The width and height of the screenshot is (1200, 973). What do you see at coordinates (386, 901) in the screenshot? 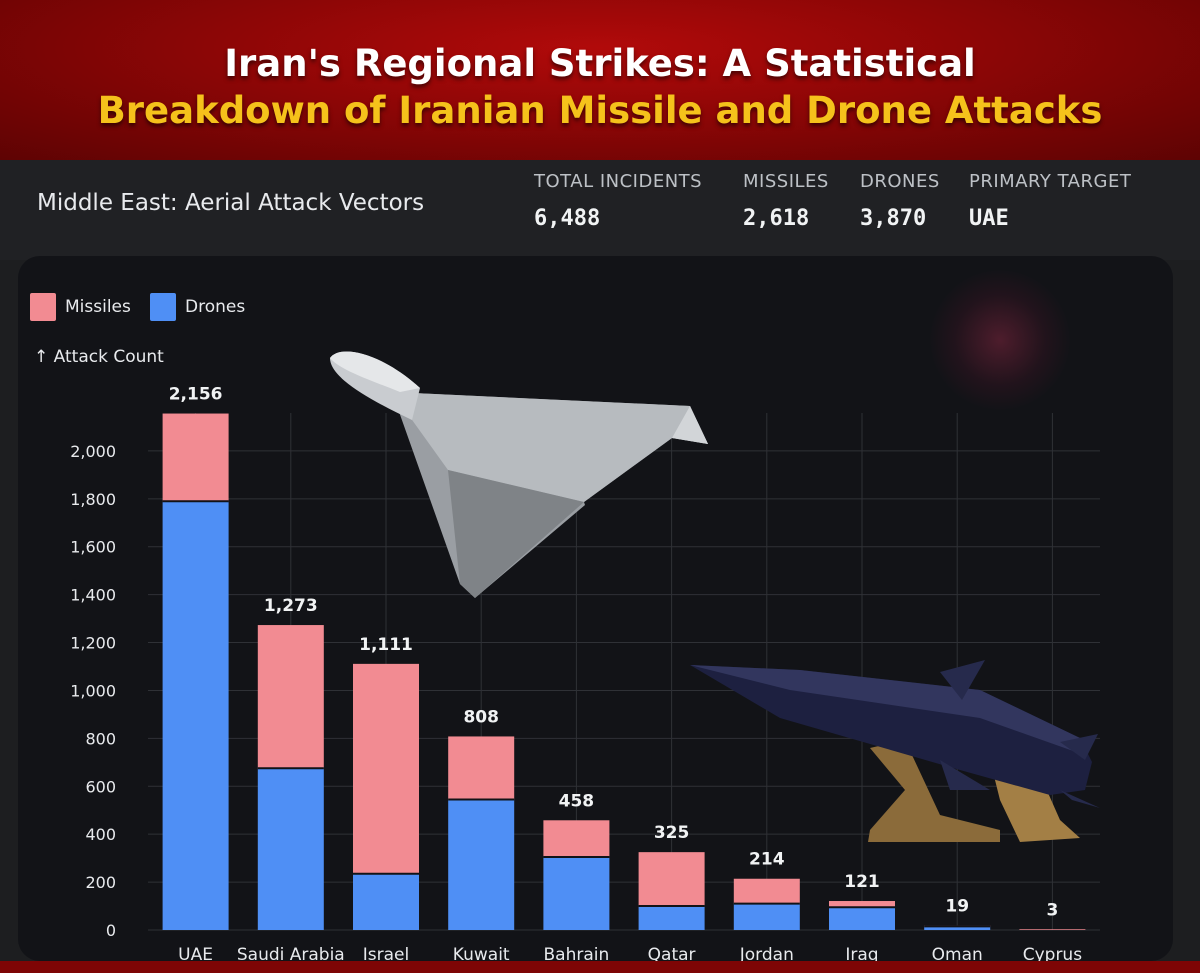
I see `bar-drones-israel` at bounding box center [386, 901].